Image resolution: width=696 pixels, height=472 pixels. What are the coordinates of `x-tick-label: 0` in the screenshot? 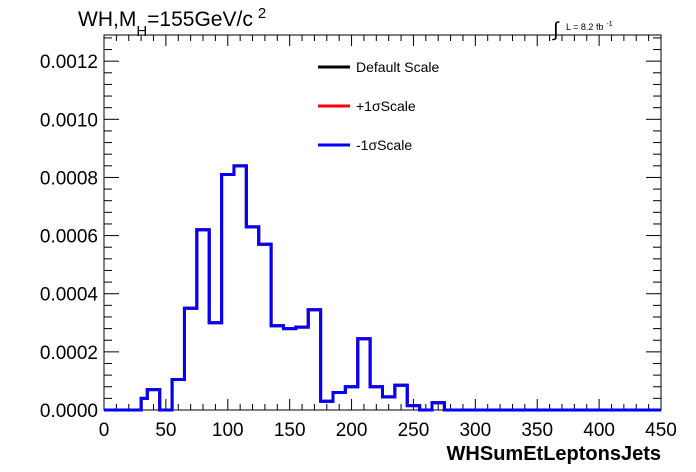 It's located at (104, 430).